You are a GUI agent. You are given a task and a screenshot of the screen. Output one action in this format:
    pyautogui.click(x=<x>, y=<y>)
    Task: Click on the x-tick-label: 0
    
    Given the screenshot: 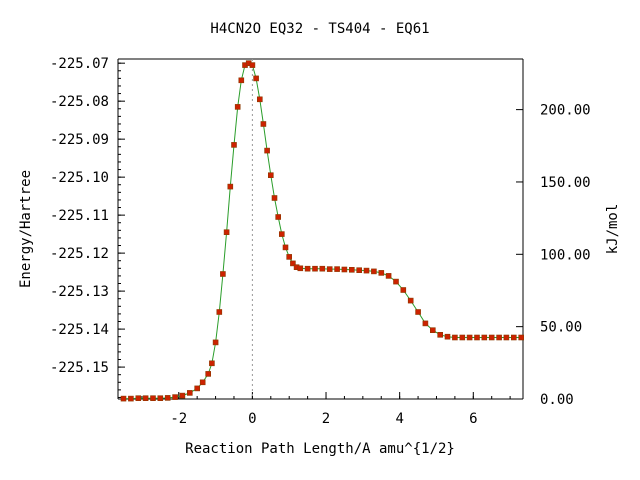 What is the action you would take?
    pyautogui.click(x=252, y=419)
    